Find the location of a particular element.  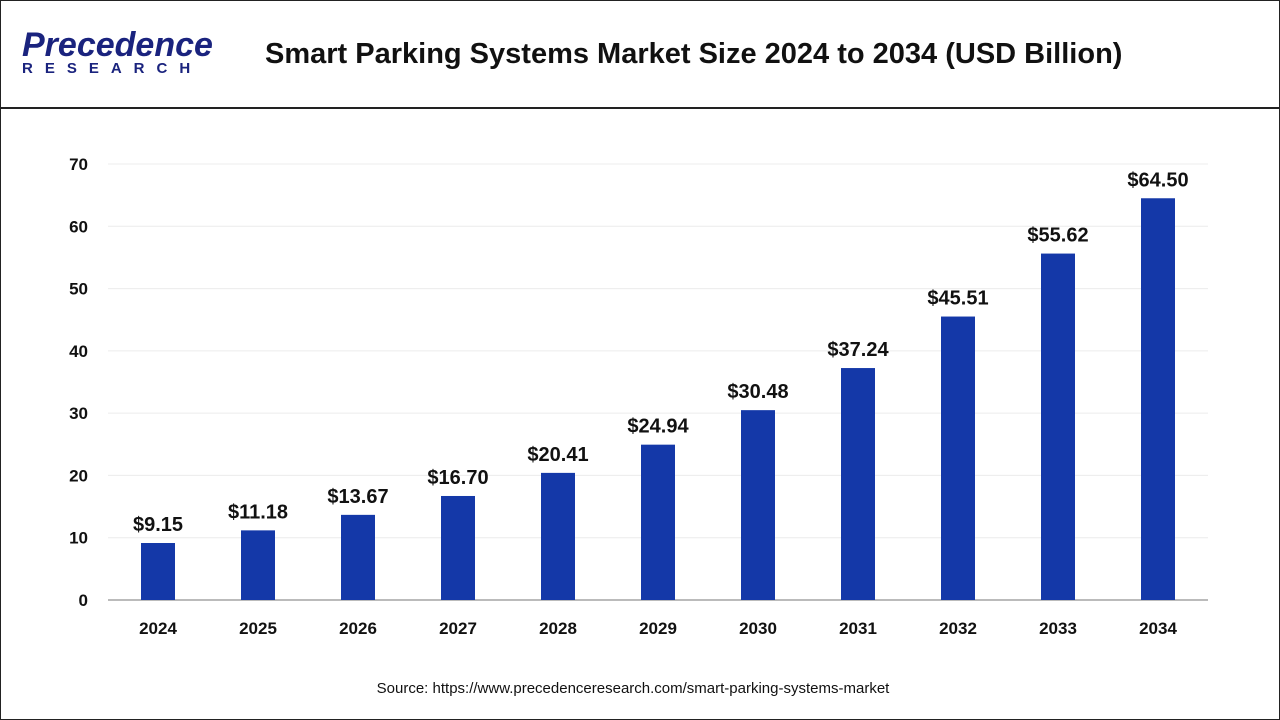

x-tick-label: 2027 is located at coordinates (458, 628).